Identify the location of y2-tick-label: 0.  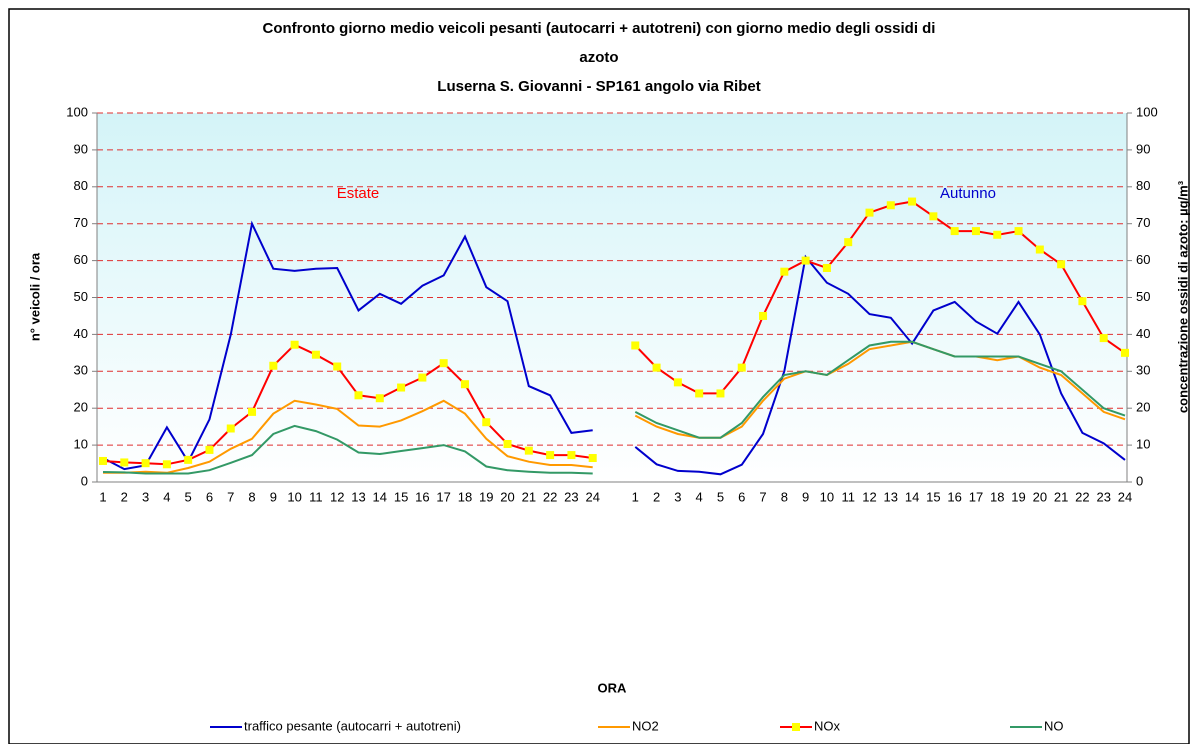
(1139, 480).